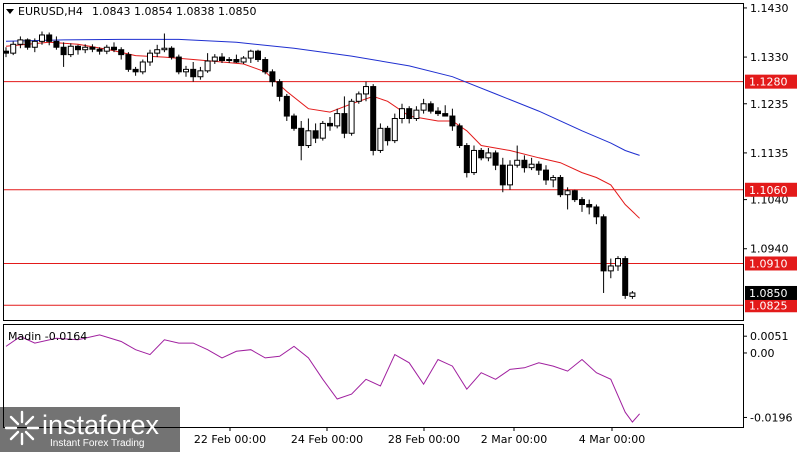  I want to click on time-tick-label: 2 Mar 00:00, so click(514, 439).